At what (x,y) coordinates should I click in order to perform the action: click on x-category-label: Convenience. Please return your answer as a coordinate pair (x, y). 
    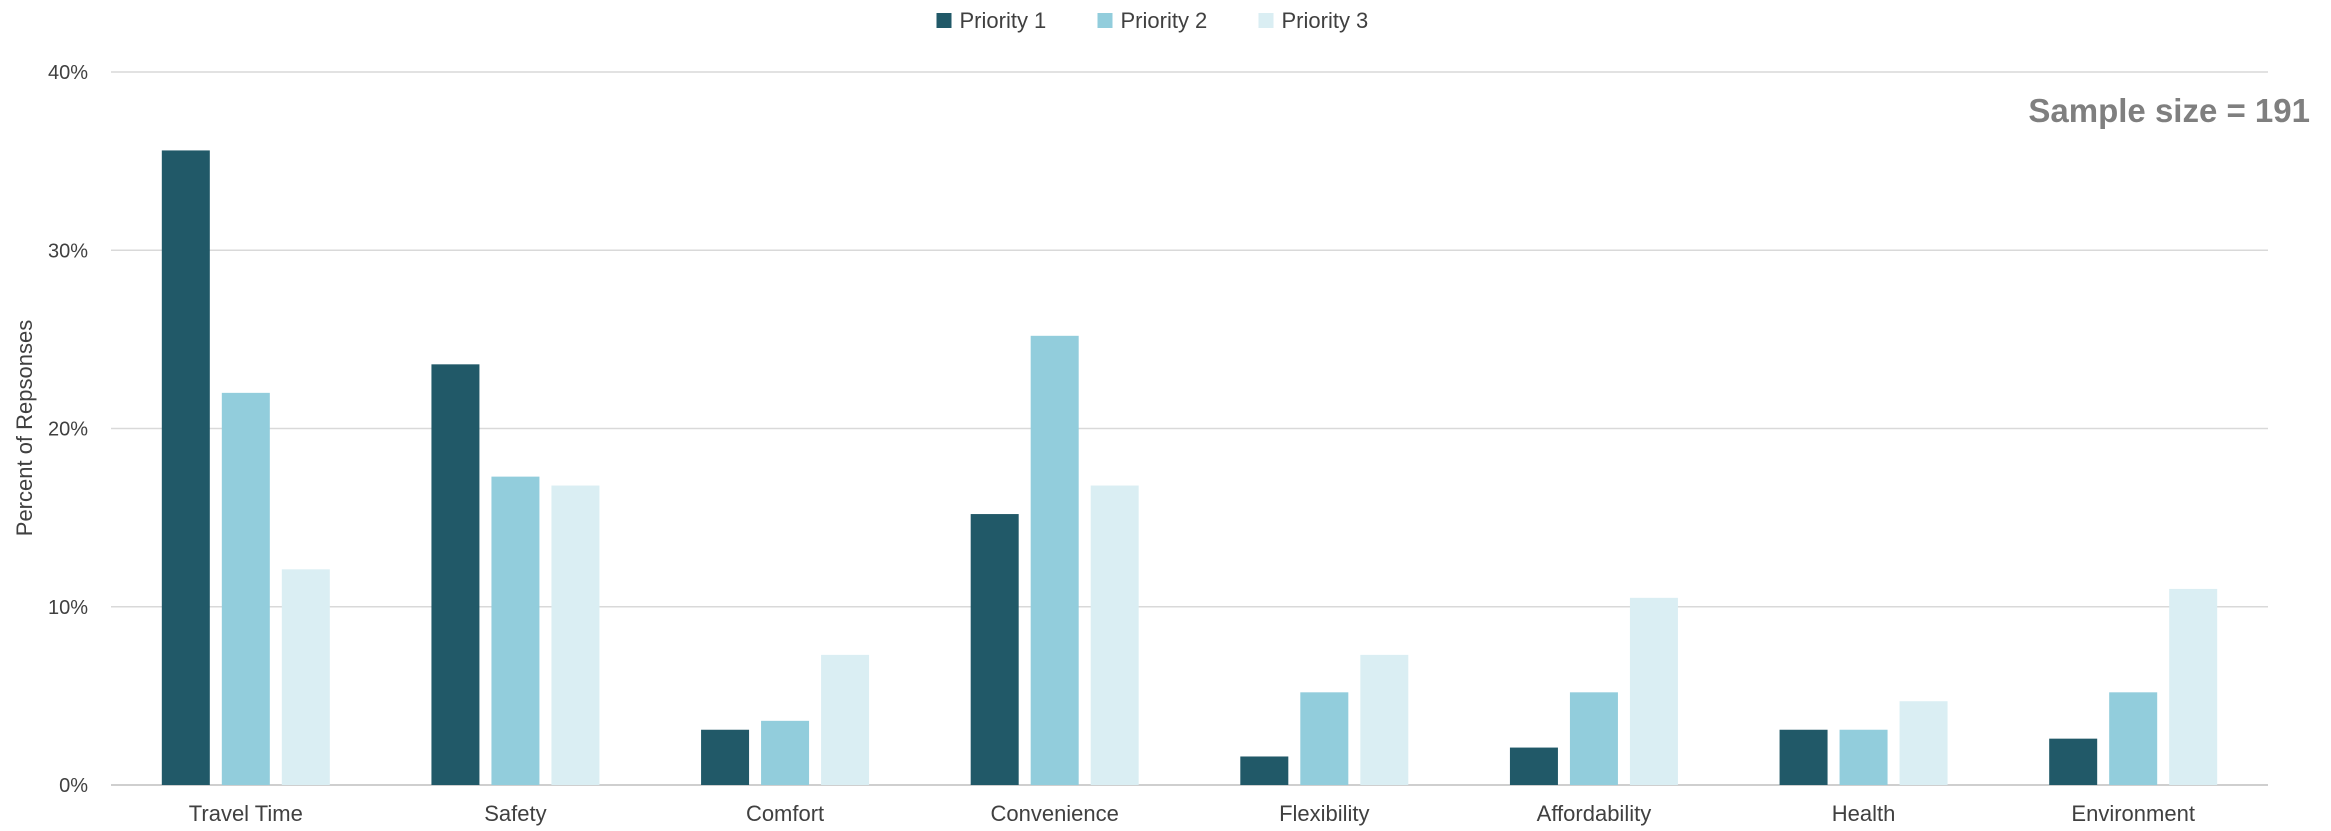
    Looking at the image, I should click on (1054, 813).